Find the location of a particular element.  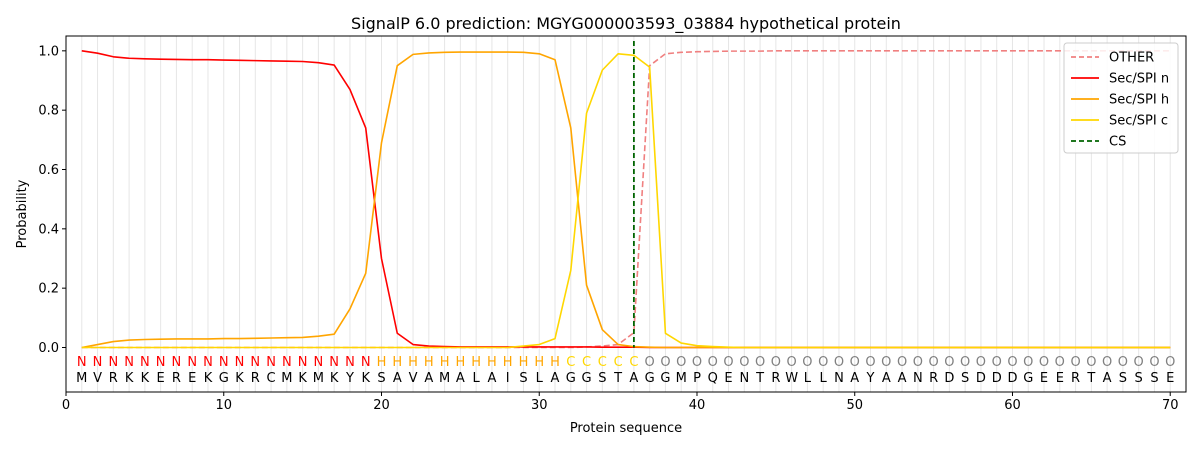

residue-27: A is located at coordinates (491, 378).